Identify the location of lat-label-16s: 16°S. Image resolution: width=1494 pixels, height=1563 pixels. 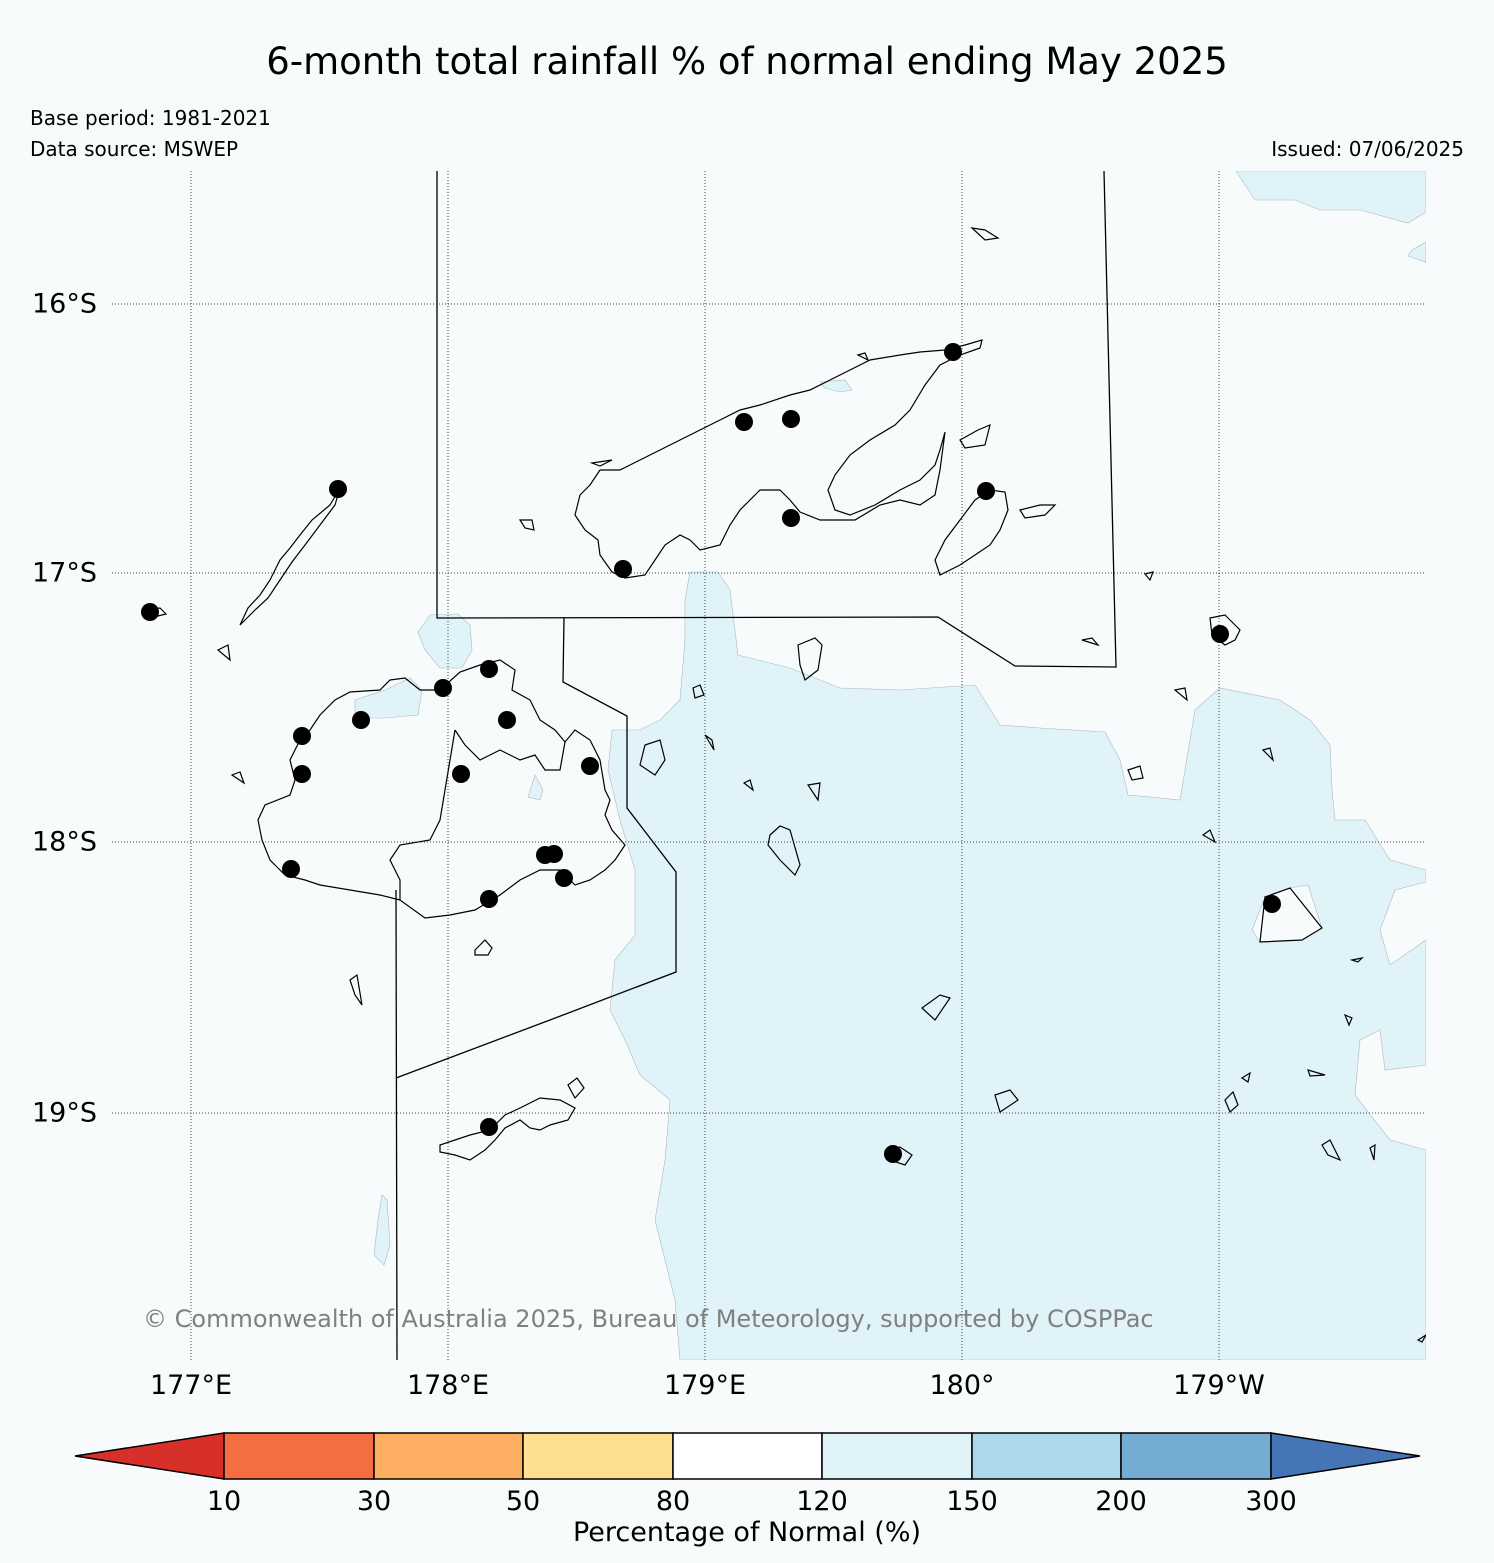
(64, 304).